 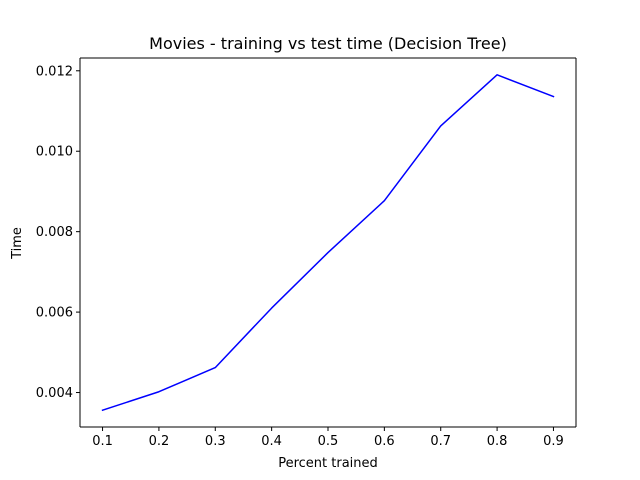 What do you see at coordinates (54, 71) in the screenshot?
I see `y-tick-label-4: 0.012` at bounding box center [54, 71].